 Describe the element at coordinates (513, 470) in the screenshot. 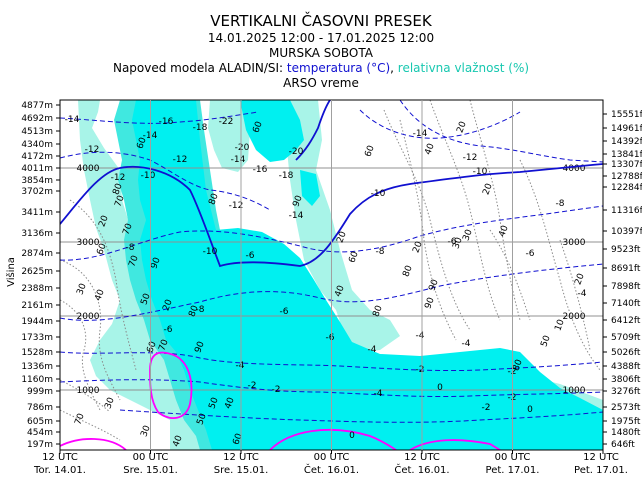

I see `x-tick-day: Pet. 17.01.` at that location.